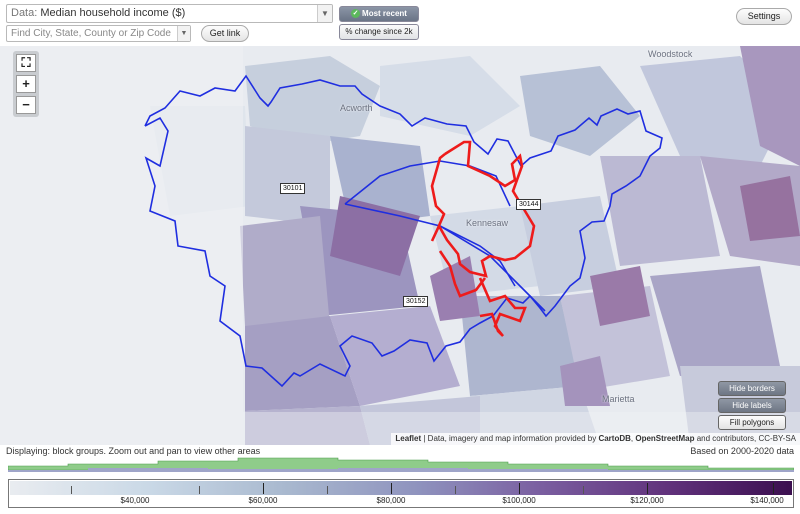 The width and height of the screenshot is (800, 514). What do you see at coordinates (24, 13) in the screenshot?
I see `data-select-prefix: Data:` at bounding box center [24, 13].